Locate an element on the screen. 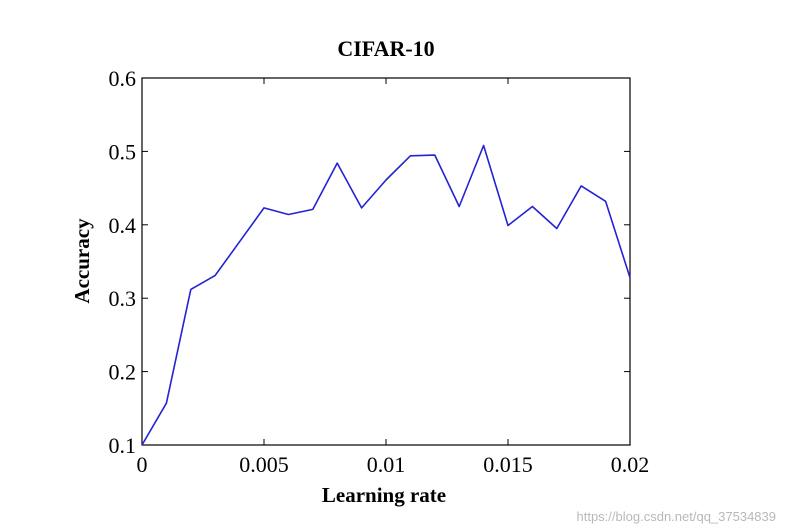 Image resolution: width=786 pixels, height=532 pixels. watermark-text: https://blog.csdn.net/qq_37534839 is located at coordinates (676, 516).